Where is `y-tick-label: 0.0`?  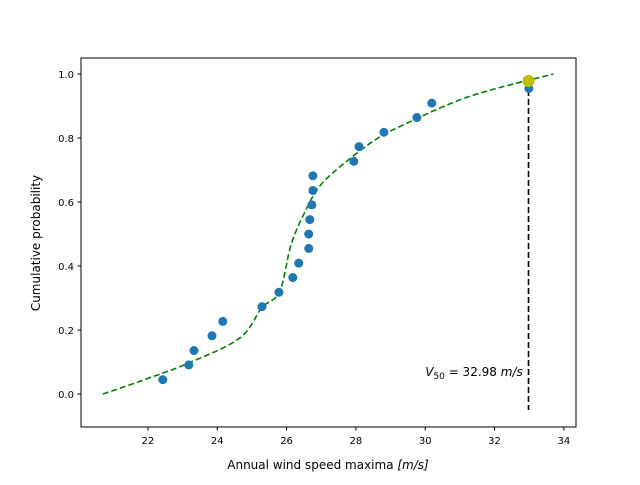 y-tick-label: 0.0 is located at coordinates (66, 395).